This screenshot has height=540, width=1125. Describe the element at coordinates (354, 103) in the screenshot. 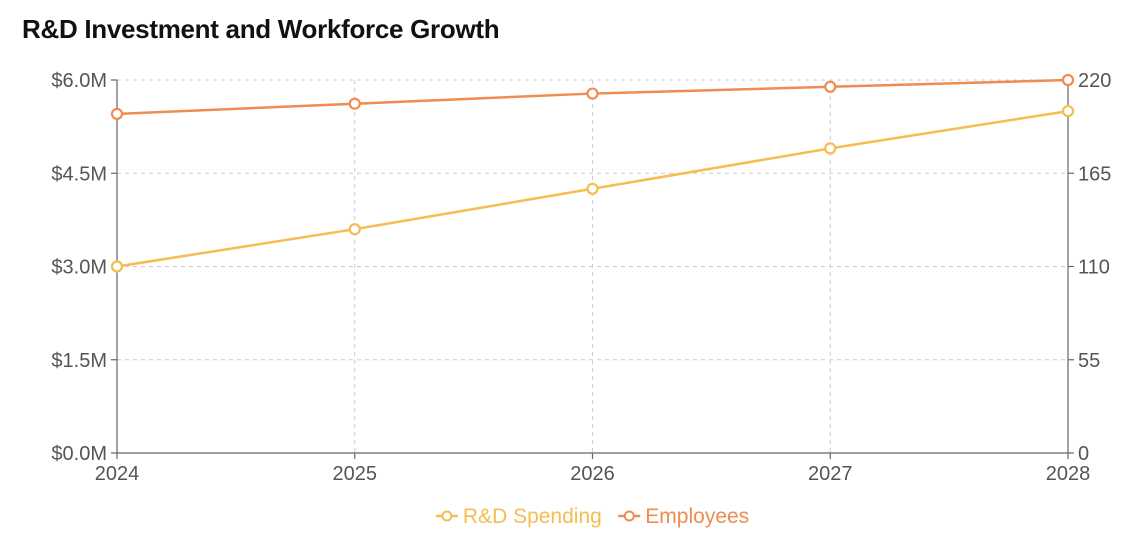

I see `data-point-employees-2025` at that location.